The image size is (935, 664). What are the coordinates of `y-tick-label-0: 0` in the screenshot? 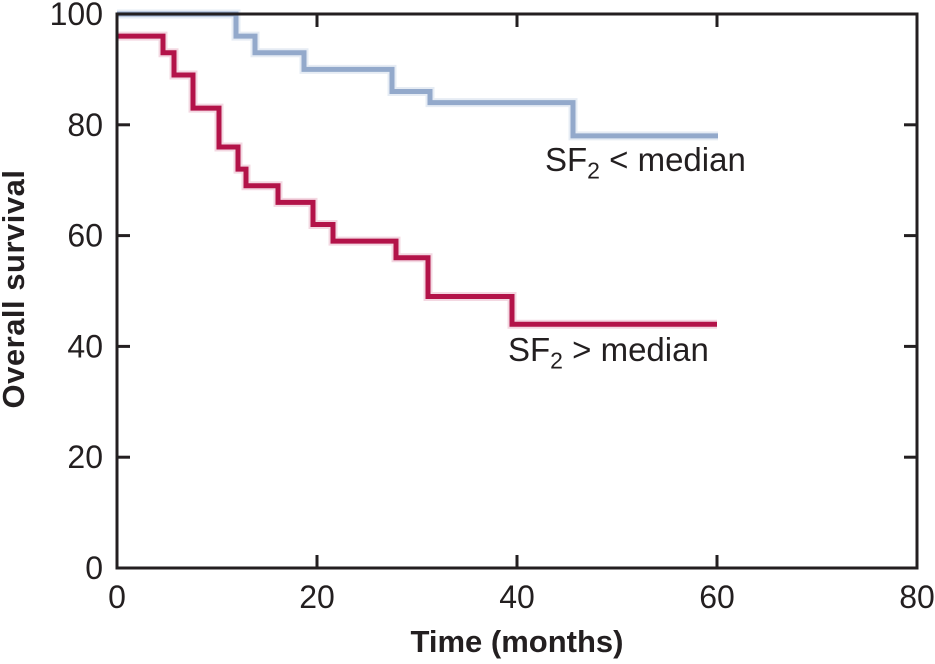 It's located at (94, 568).